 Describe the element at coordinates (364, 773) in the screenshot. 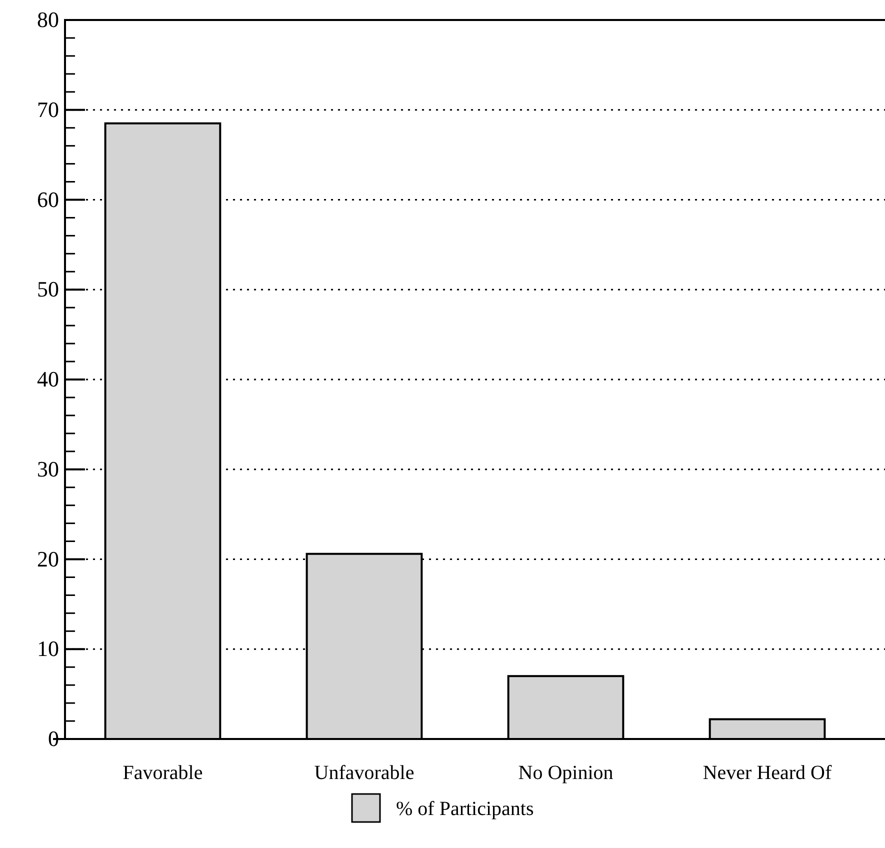

I see `x-tick-label: Unfavorable` at that location.